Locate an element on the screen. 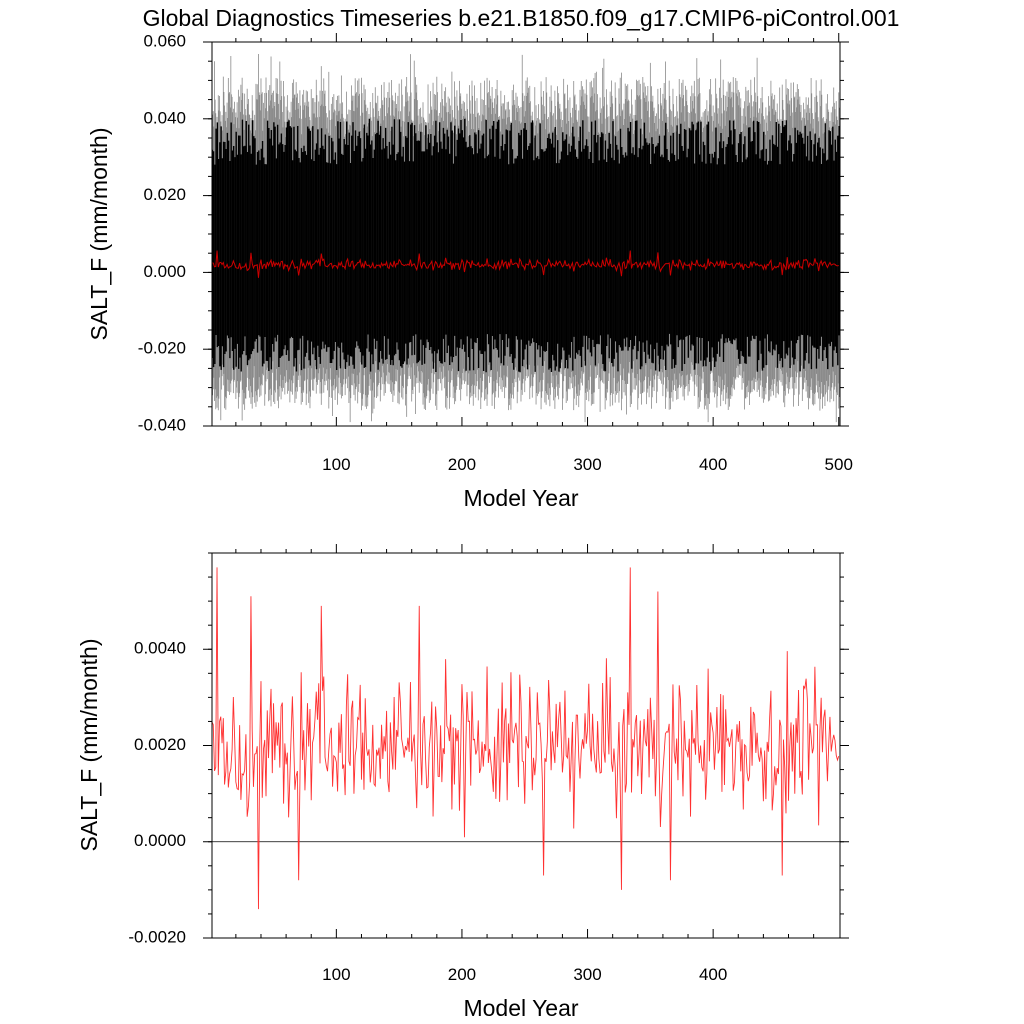  top-x-tick-label: 300 is located at coordinates (587, 464).